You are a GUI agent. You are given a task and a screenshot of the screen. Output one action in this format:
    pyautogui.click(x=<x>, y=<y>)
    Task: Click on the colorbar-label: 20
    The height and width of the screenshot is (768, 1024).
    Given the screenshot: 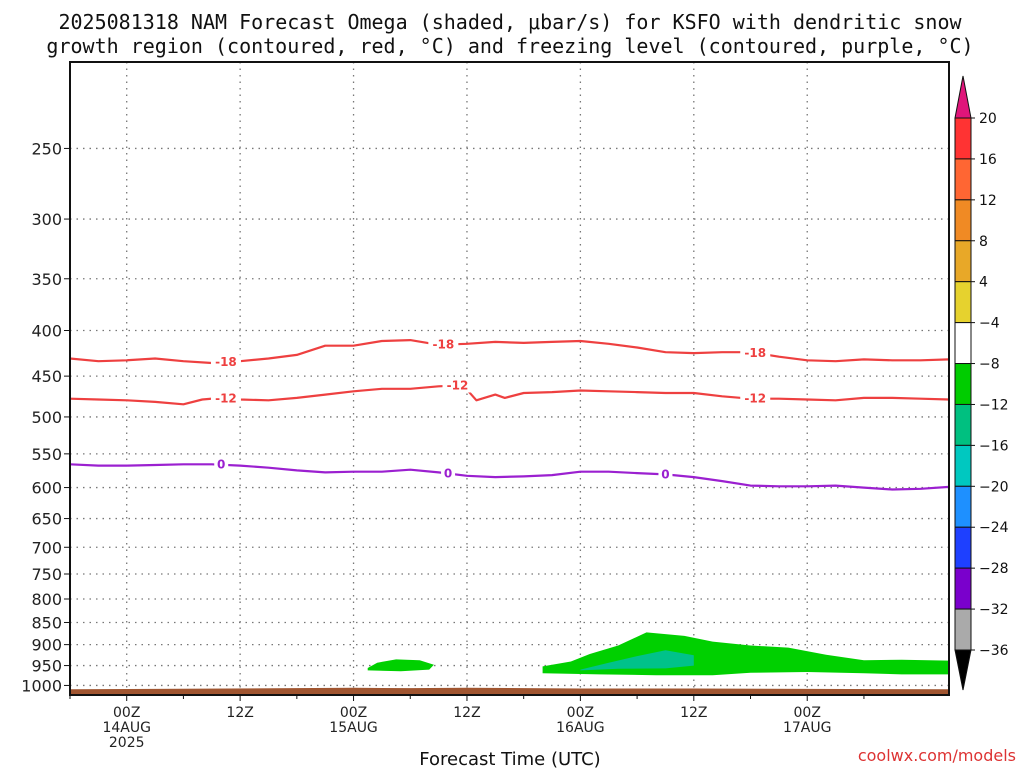 What is the action you would take?
    pyautogui.click(x=988, y=119)
    